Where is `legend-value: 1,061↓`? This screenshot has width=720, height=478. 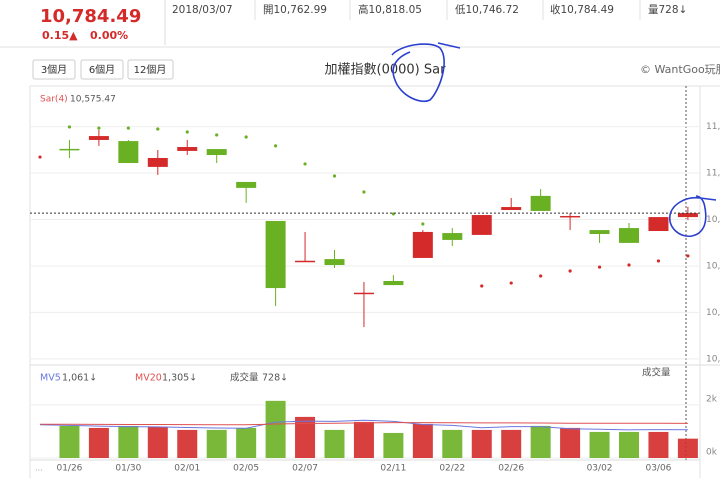
legend-value: 1,061↓ is located at coordinates (79, 378).